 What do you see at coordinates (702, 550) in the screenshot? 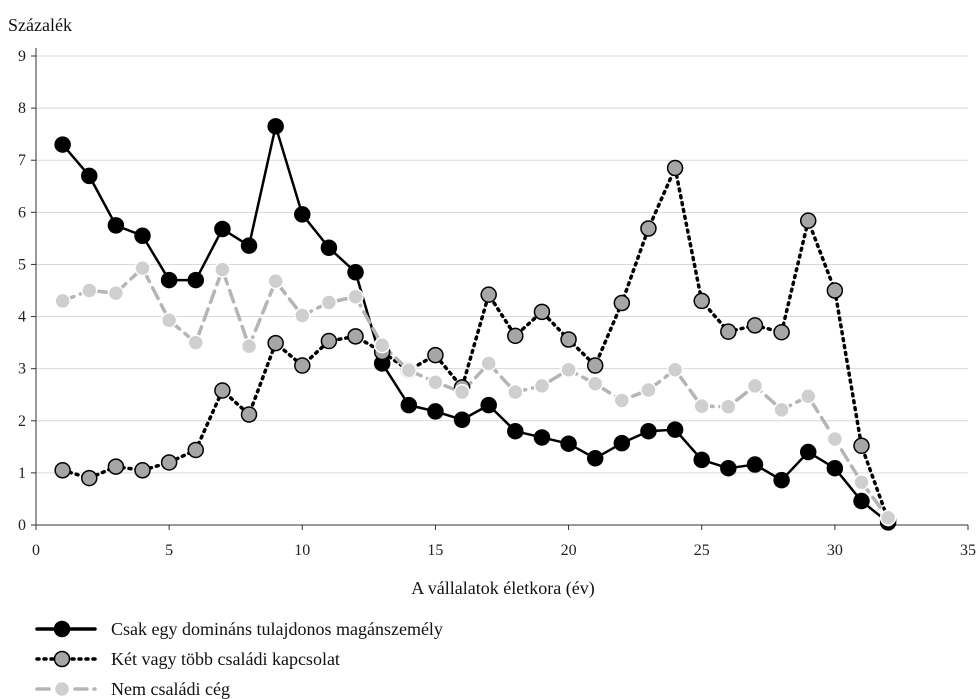
I see `x-tick-label: 25` at bounding box center [702, 550].